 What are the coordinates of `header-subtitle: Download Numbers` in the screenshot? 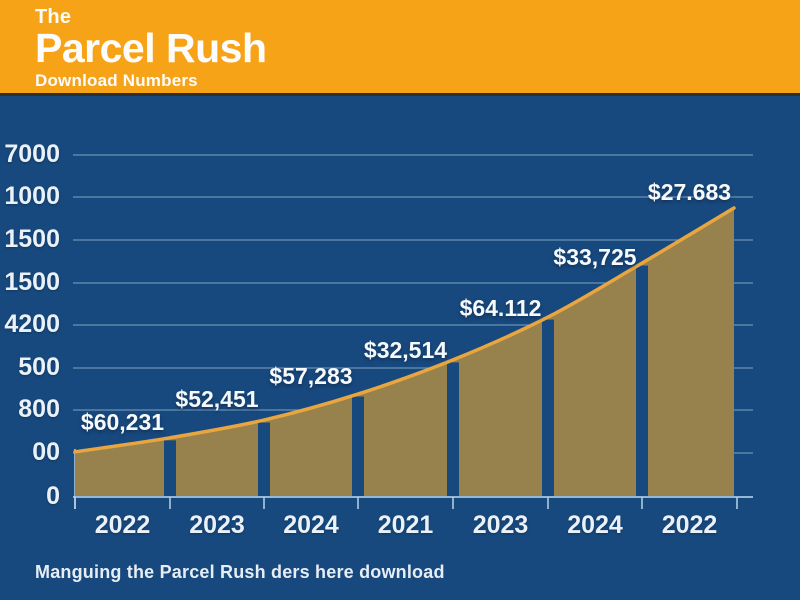 It's located at (116, 80).